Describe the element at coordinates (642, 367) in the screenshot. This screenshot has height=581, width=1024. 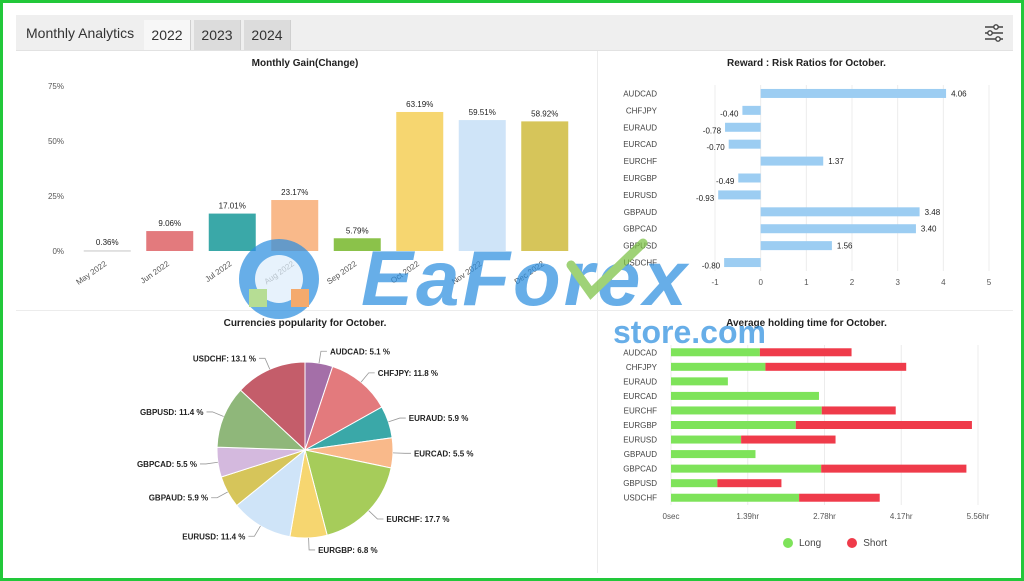
I see `y-tick-label: CHFJPY` at that location.